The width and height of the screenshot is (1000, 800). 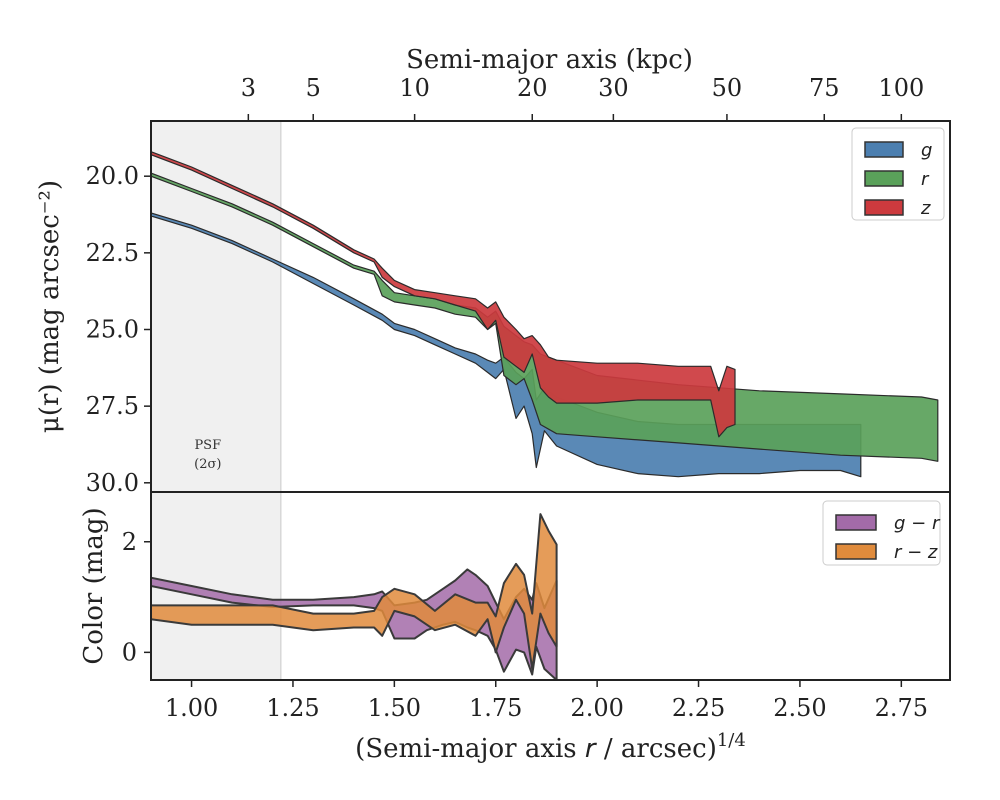 What do you see at coordinates (292, 708) in the screenshot?
I see `x-tick-label: 1.25` at bounding box center [292, 708].